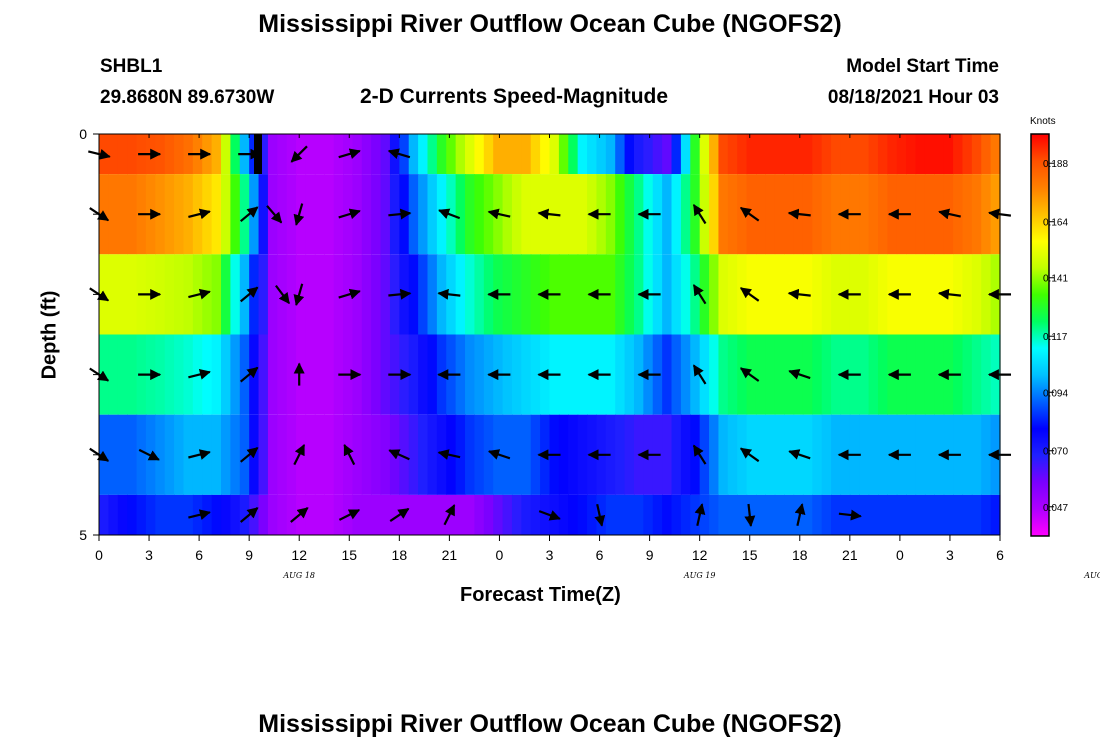 The height and width of the screenshot is (750, 1100). Describe the element at coordinates (913, 97) in the screenshot. I see `model-start-value: 08/18/2021 Hour 03` at that location.